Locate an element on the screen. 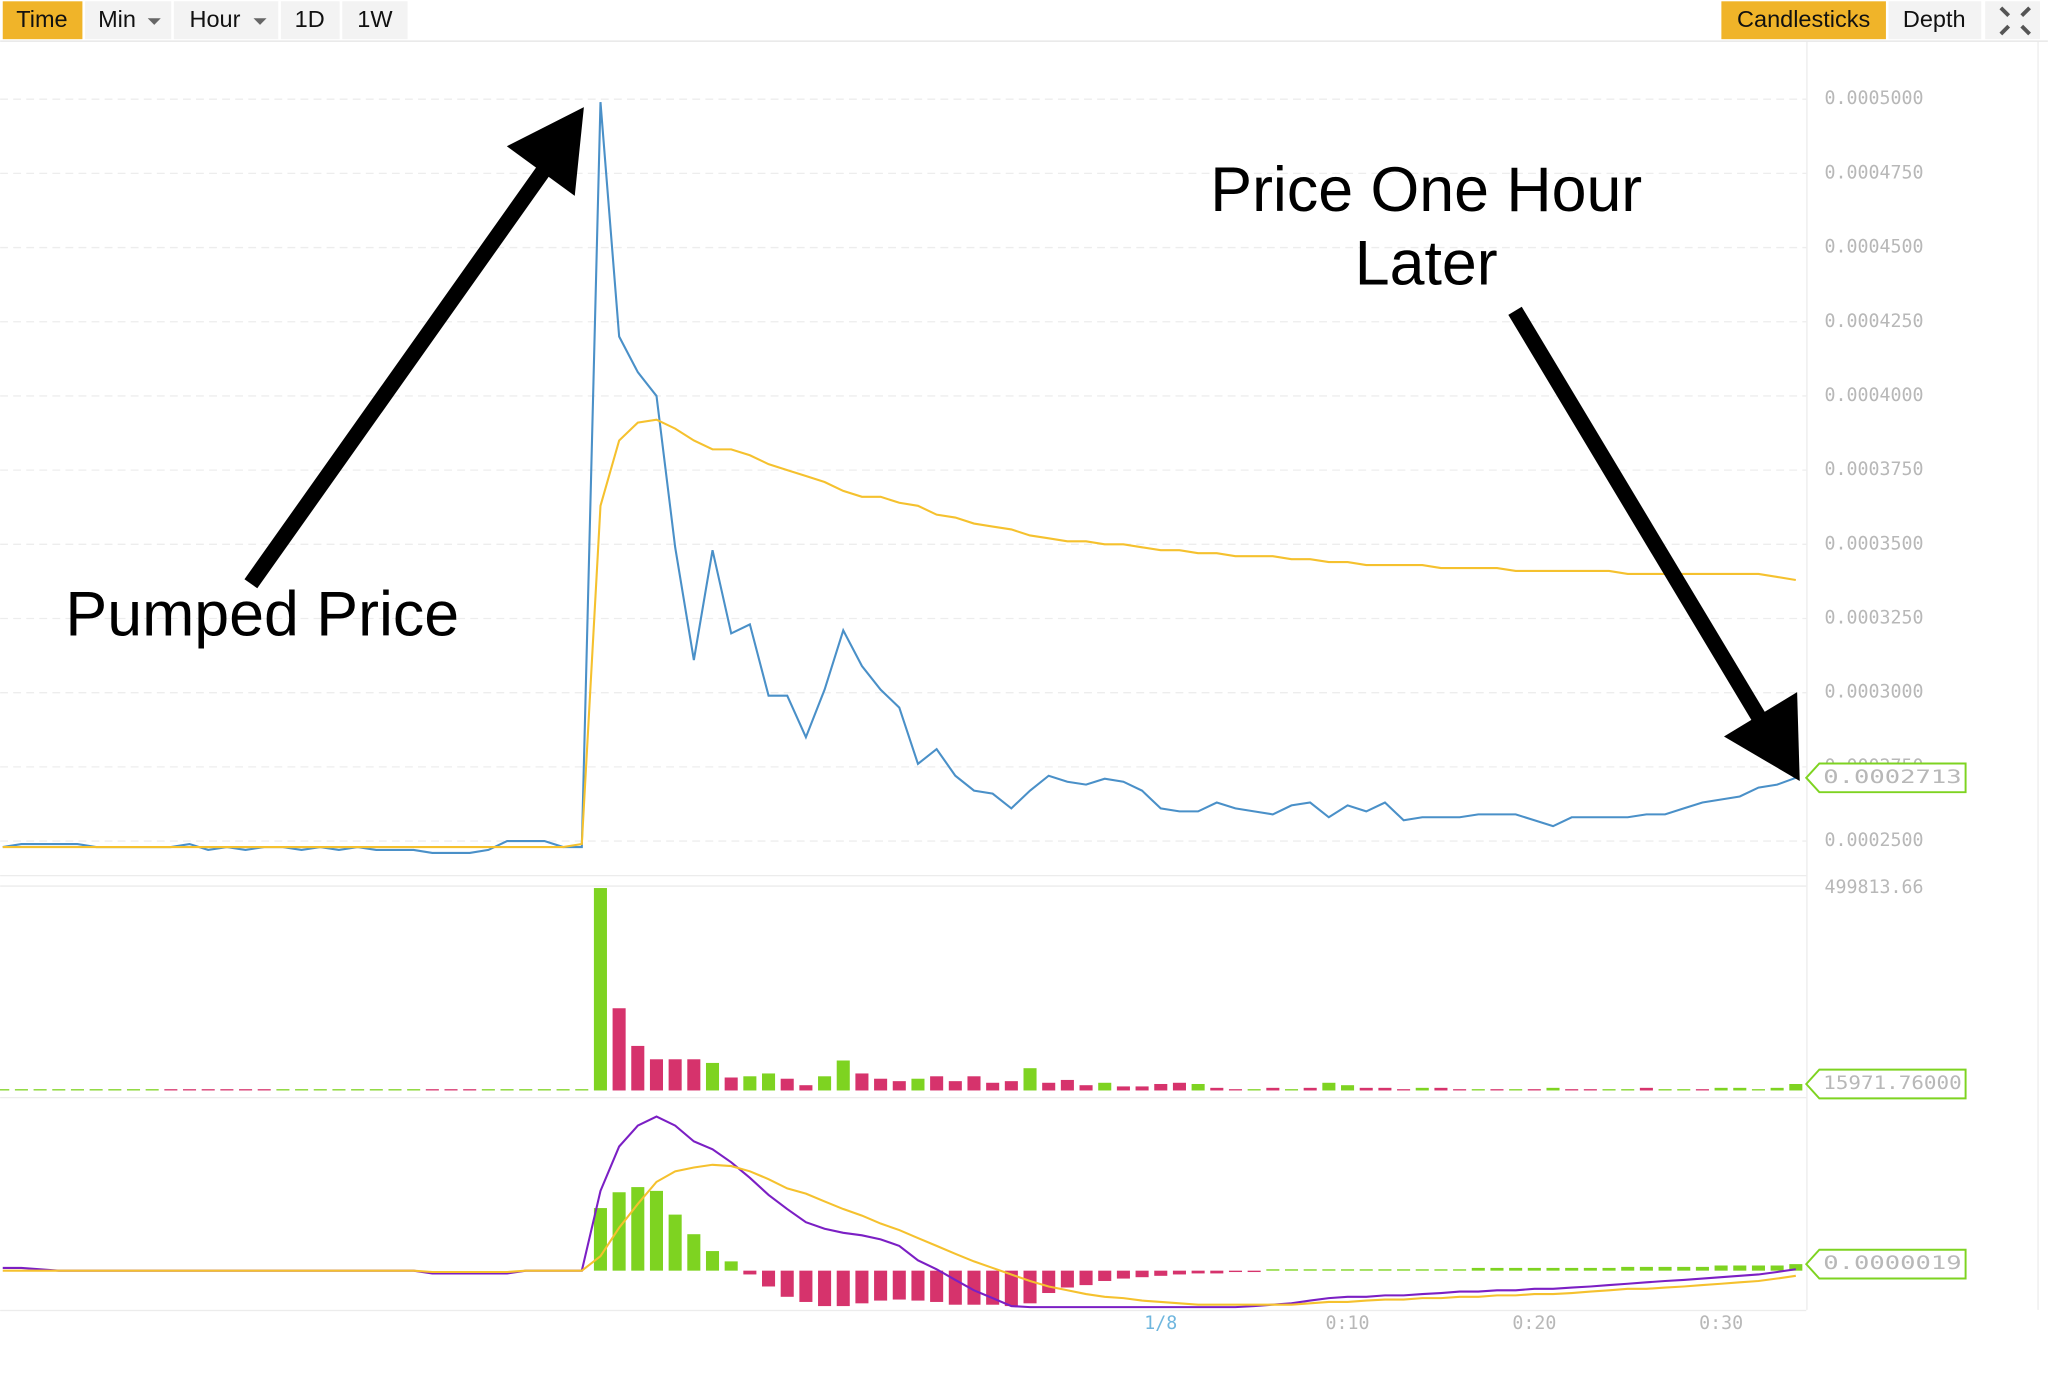  arrow-head is located at coordinates (545, 151).